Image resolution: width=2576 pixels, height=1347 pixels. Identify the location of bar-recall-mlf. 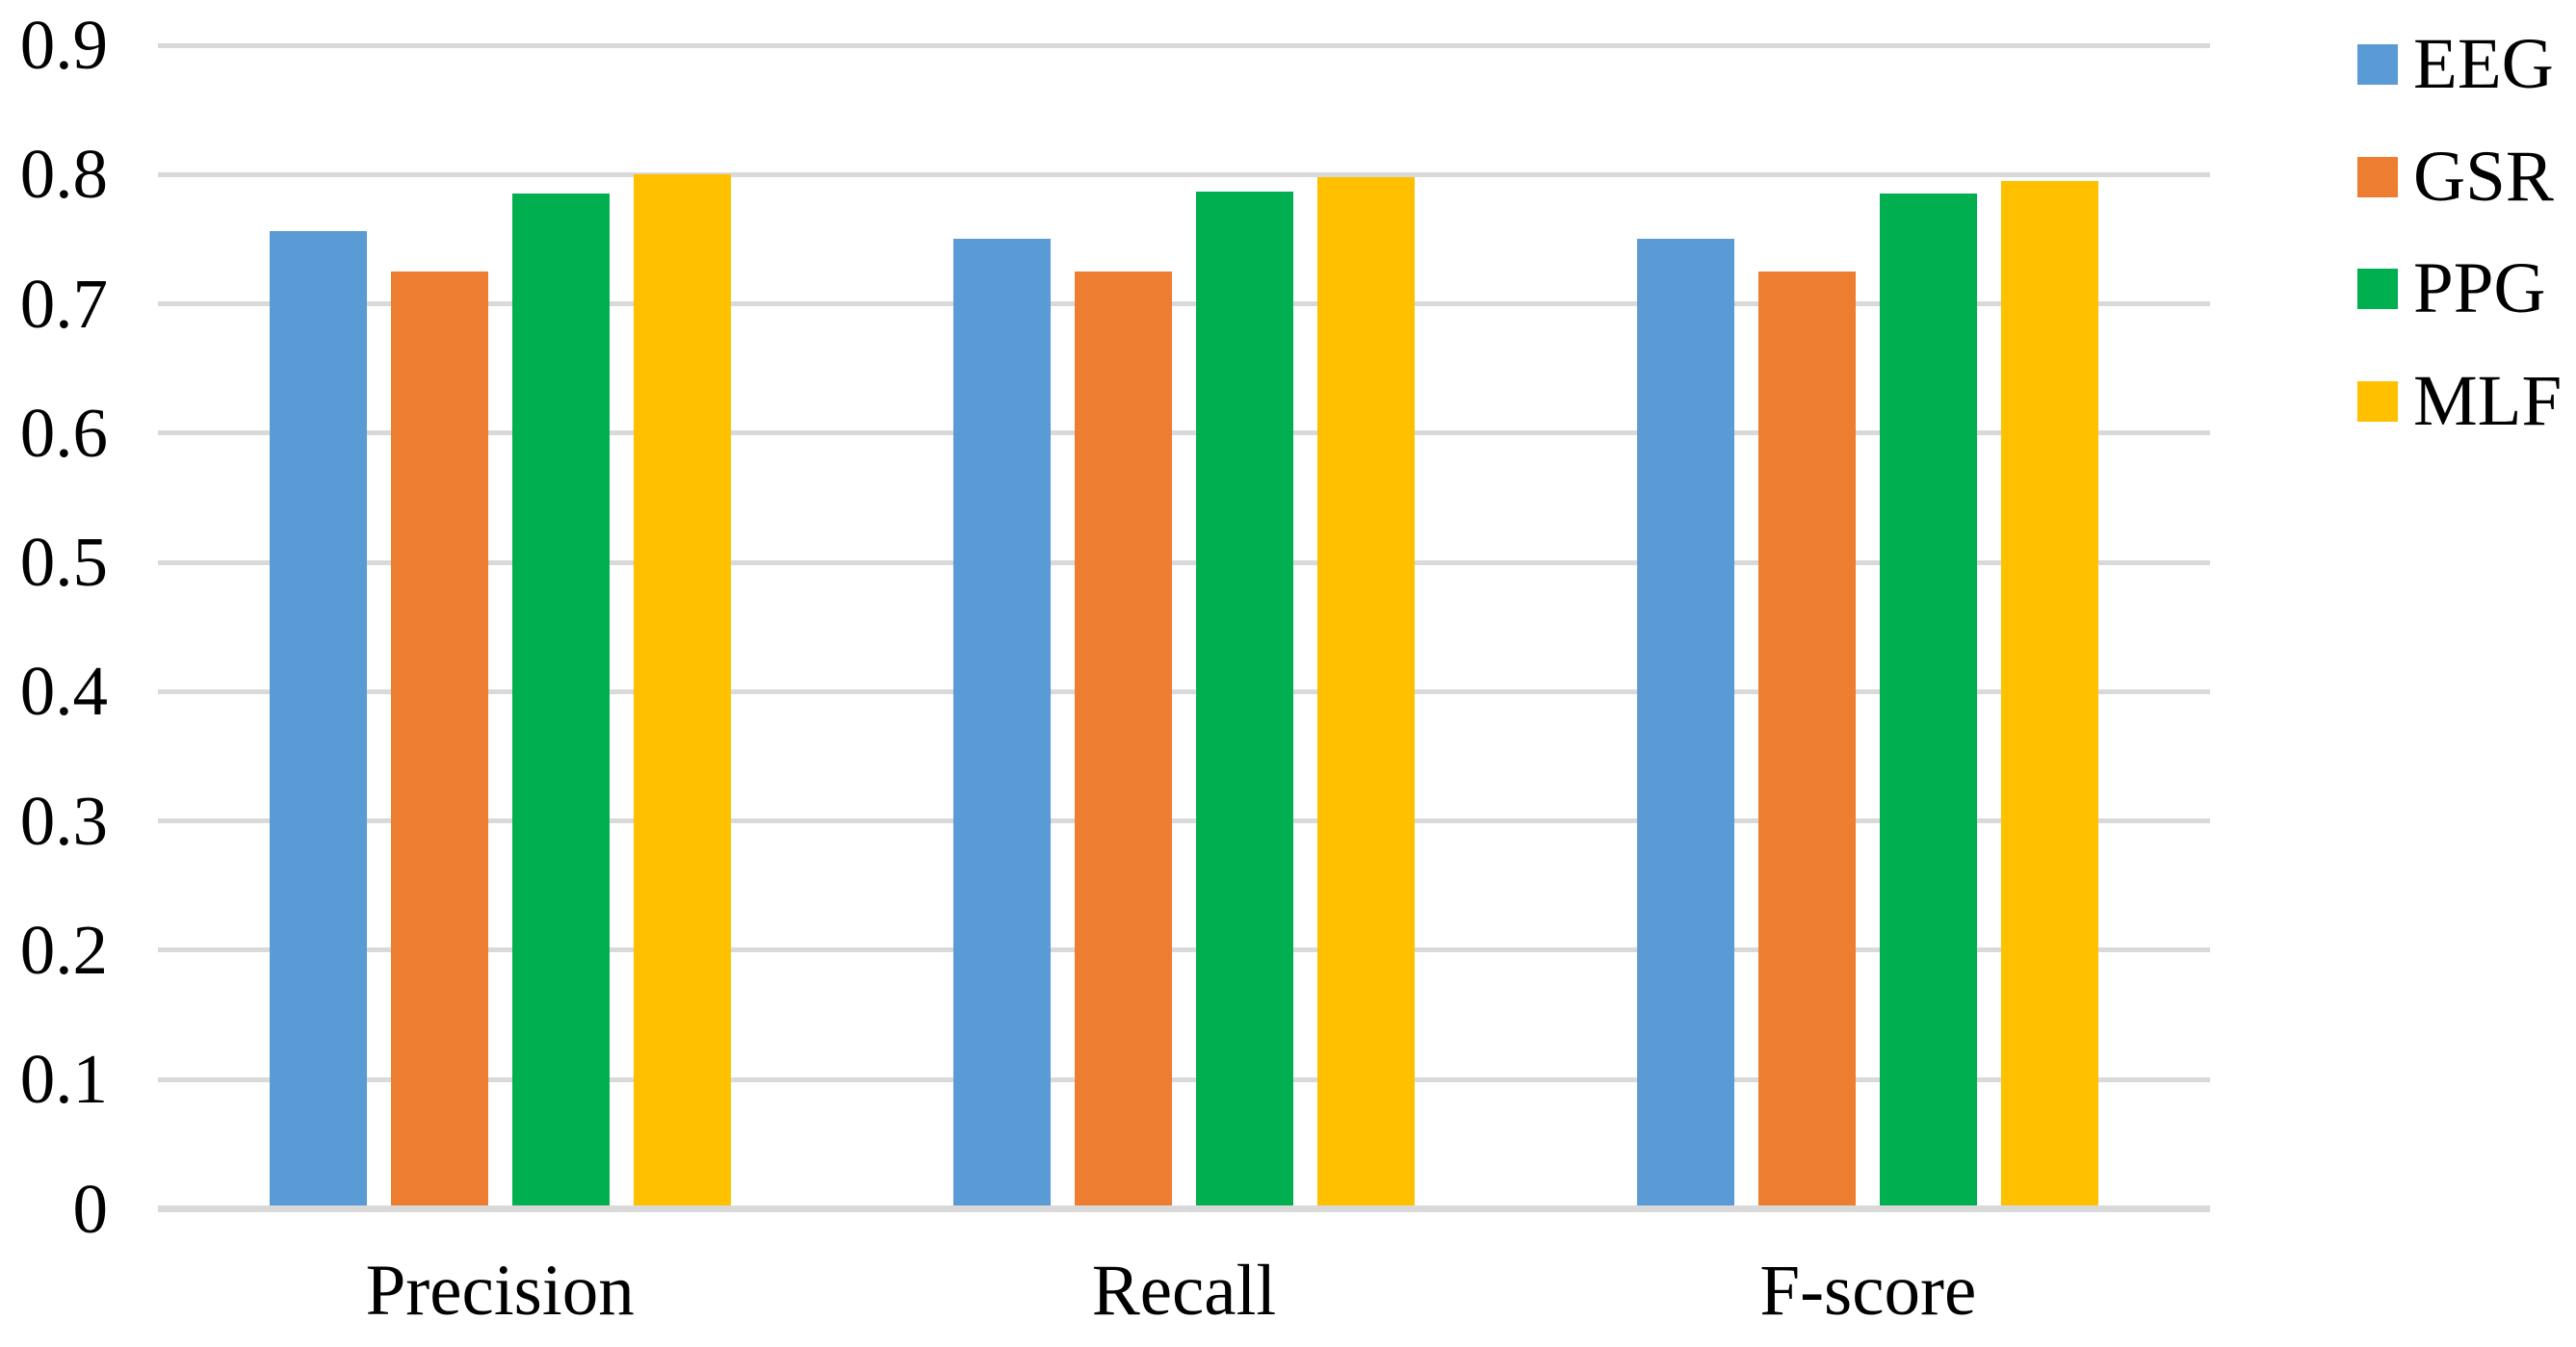
(1366, 691).